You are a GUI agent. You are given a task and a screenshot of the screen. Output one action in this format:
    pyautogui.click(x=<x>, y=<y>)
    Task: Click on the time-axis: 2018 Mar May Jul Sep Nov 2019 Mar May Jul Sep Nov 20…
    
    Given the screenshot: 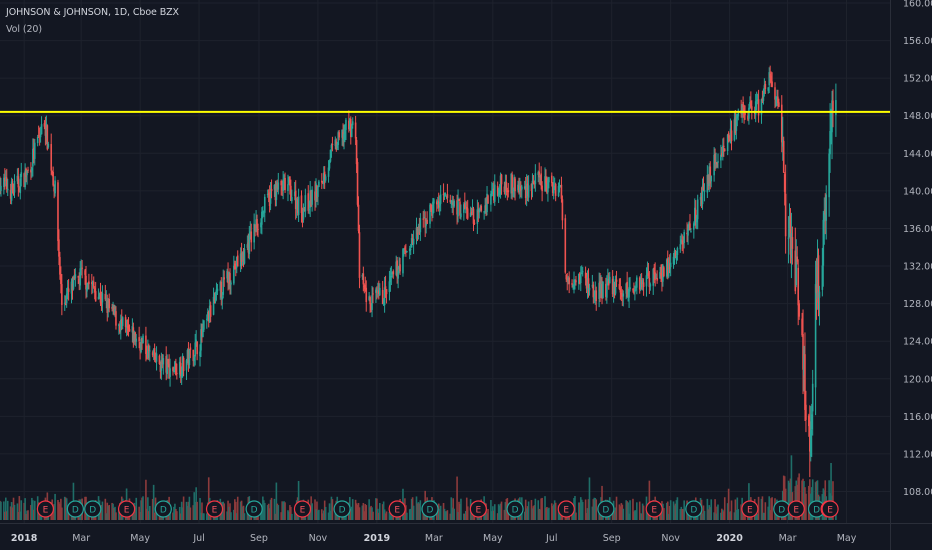 What is the action you would take?
    pyautogui.click(x=466, y=534)
    